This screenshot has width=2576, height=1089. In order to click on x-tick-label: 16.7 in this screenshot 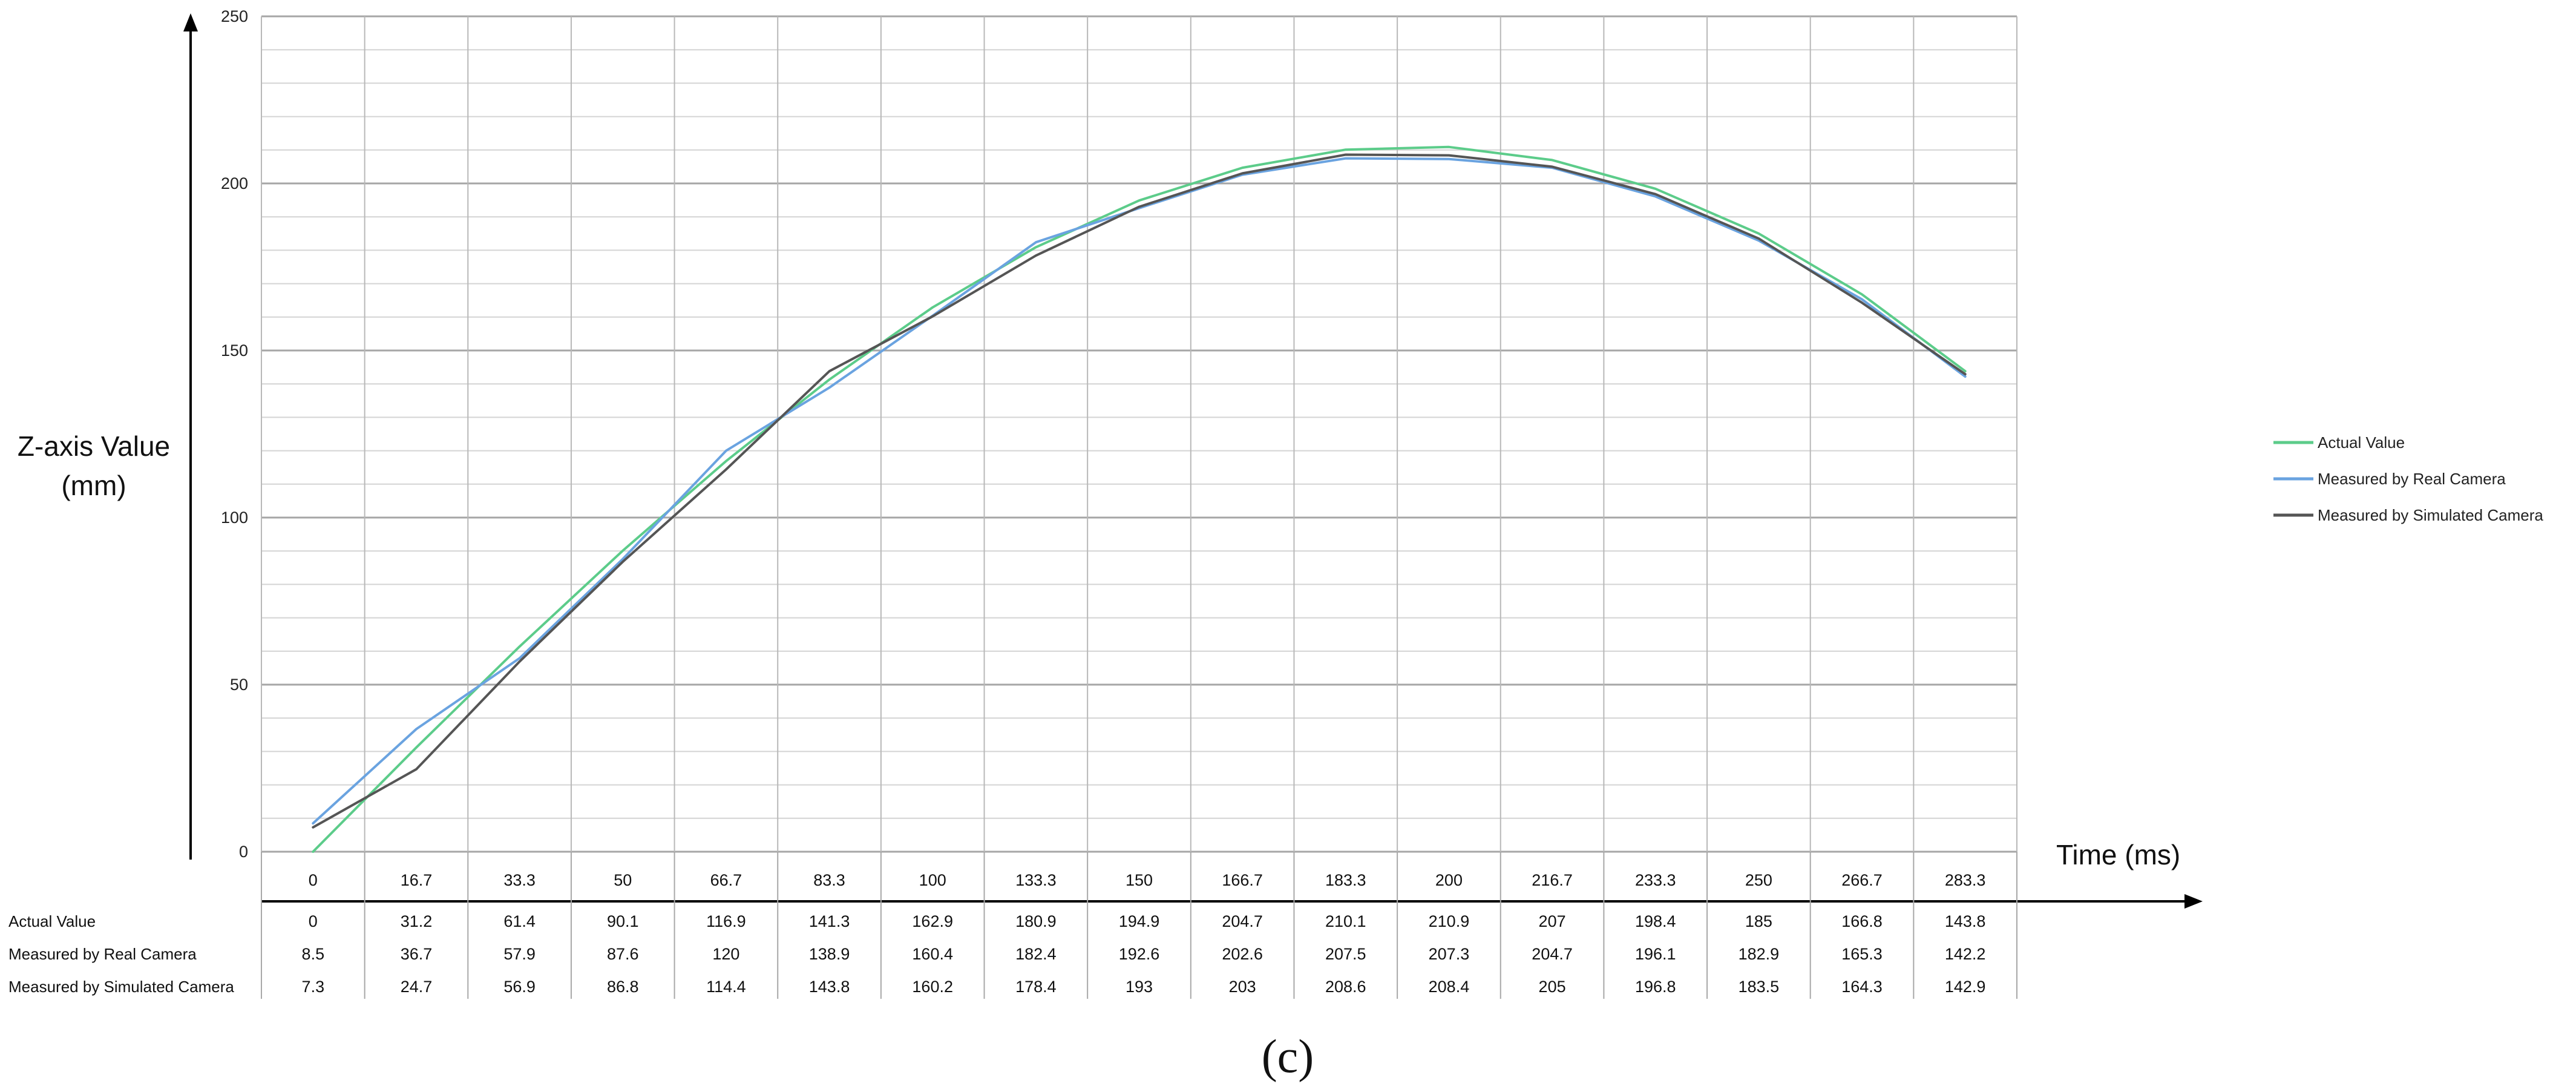, I will do `click(417, 880)`.